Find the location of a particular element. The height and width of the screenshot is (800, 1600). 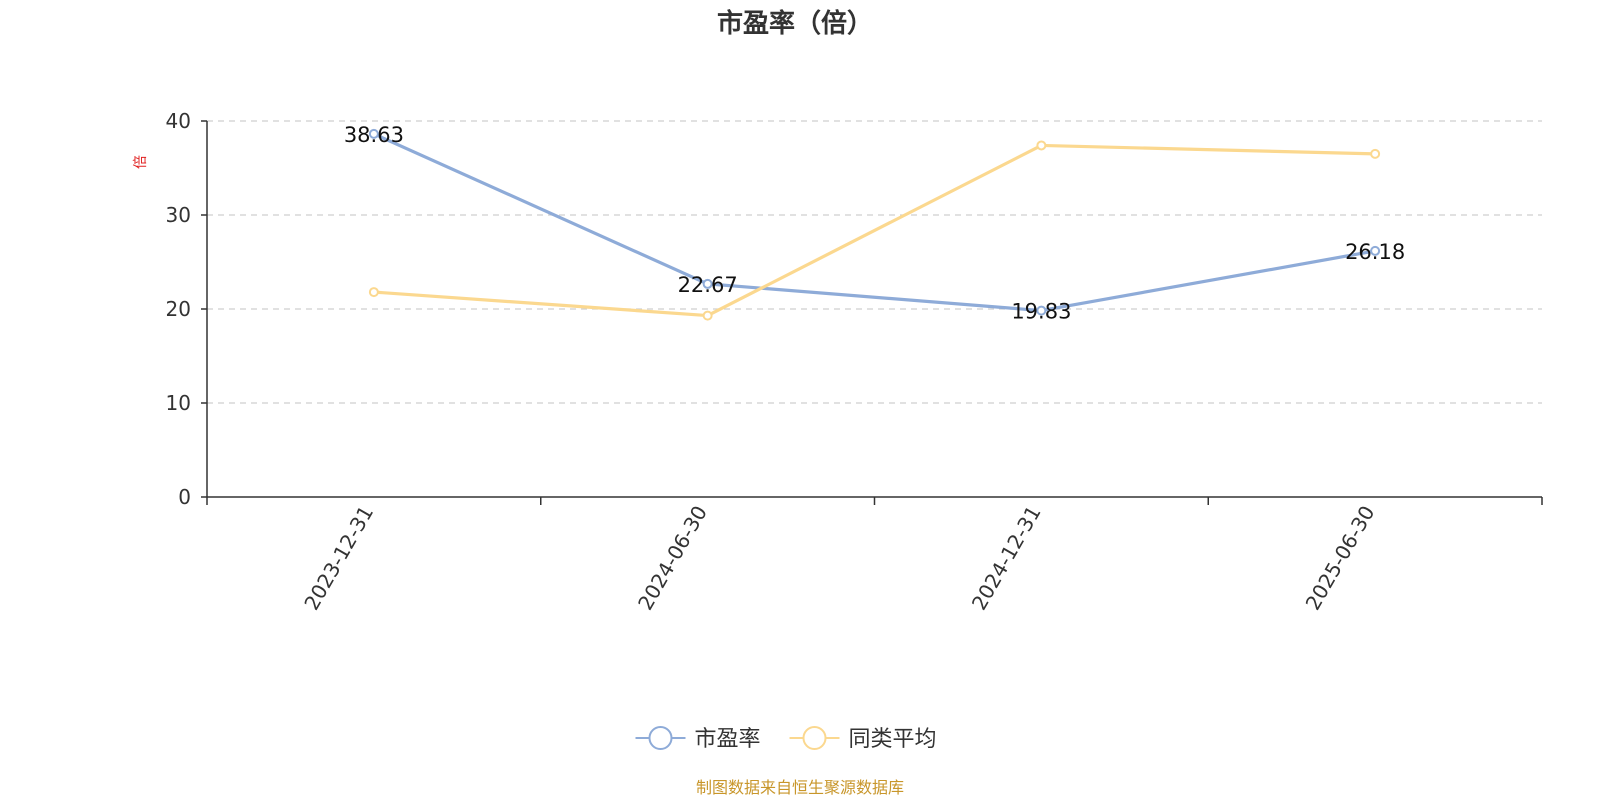

data-label: 19.83 is located at coordinates (1041, 312).